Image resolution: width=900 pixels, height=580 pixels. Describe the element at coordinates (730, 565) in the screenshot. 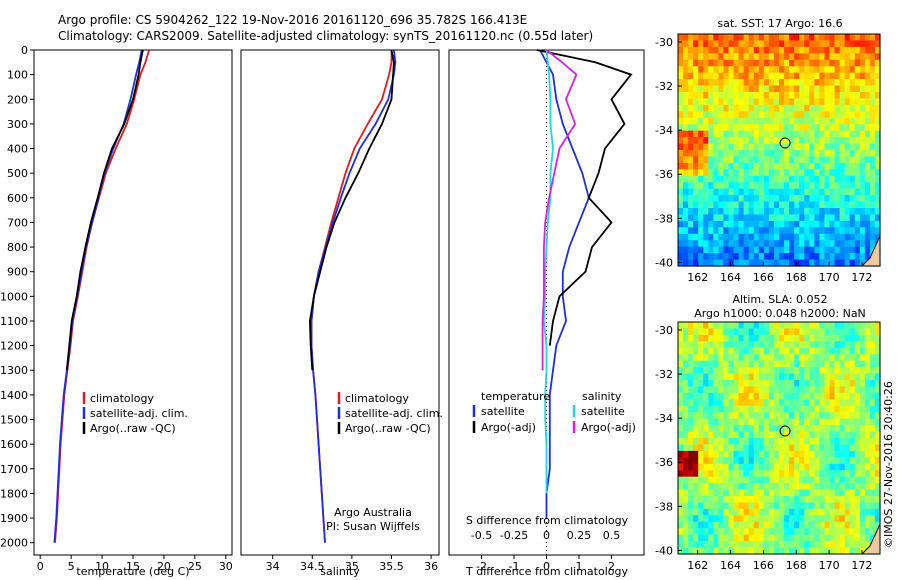

I see `x-tick-label: 164` at that location.